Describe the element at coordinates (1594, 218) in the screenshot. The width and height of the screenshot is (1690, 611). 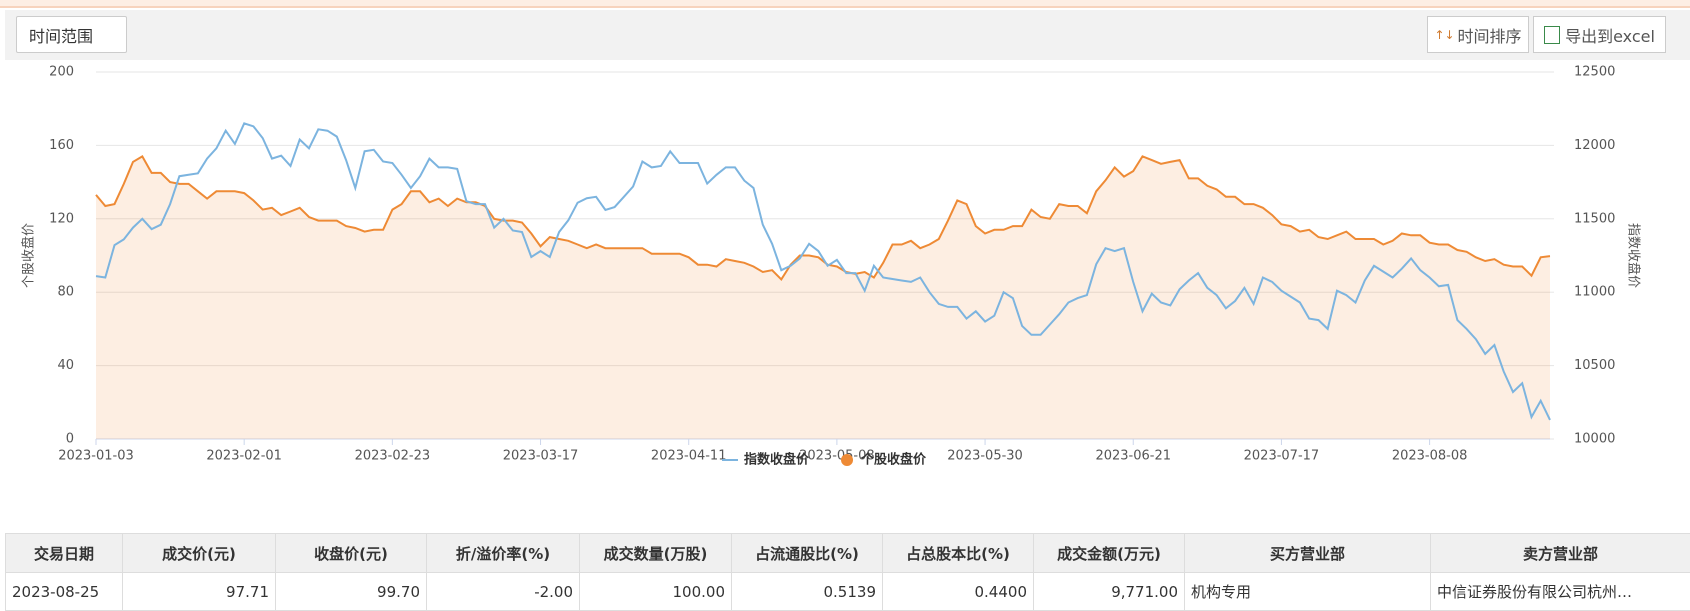
I see `y2-tick-label: 11500` at that location.